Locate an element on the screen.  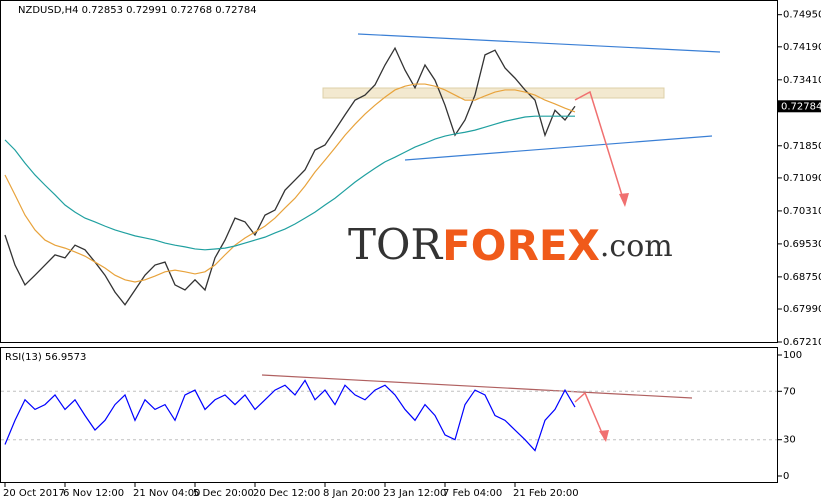
y-tick-label: 0.74190 is located at coordinates (802, 47).